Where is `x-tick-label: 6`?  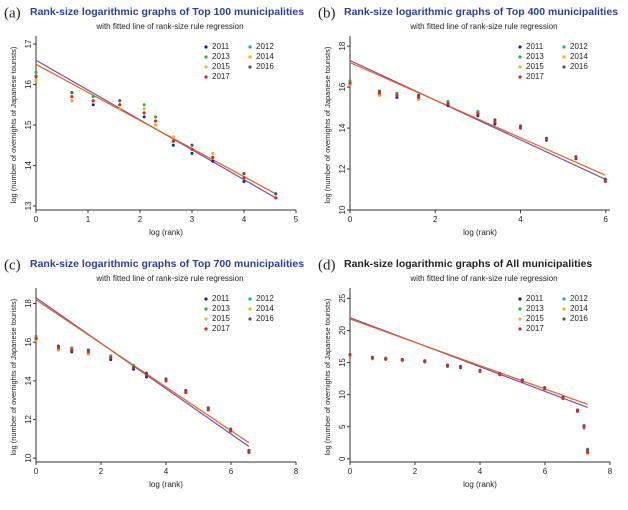
x-tick-label: 6 is located at coordinates (606, 219).